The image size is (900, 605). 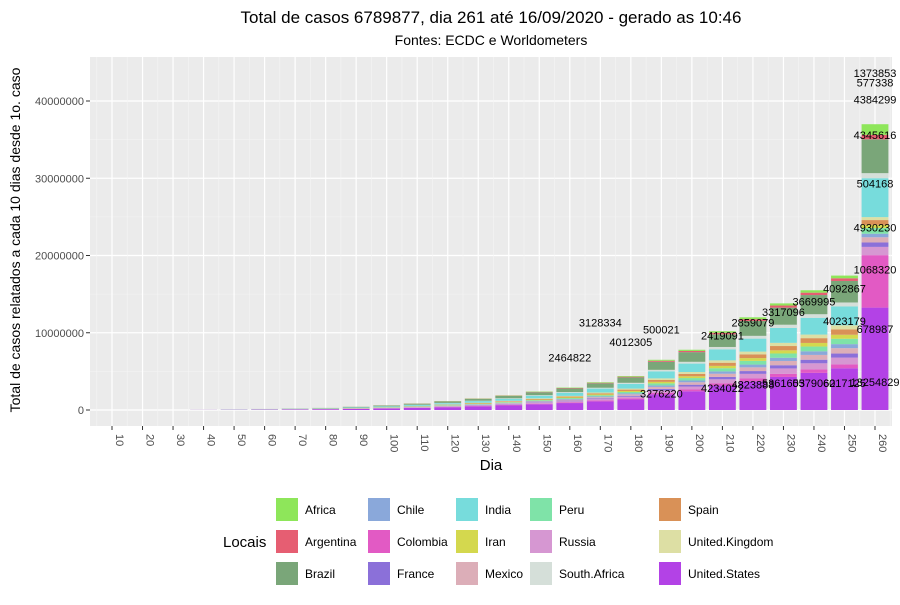 I want to click on x-tick-label: 190, so click(x=668, y=443).